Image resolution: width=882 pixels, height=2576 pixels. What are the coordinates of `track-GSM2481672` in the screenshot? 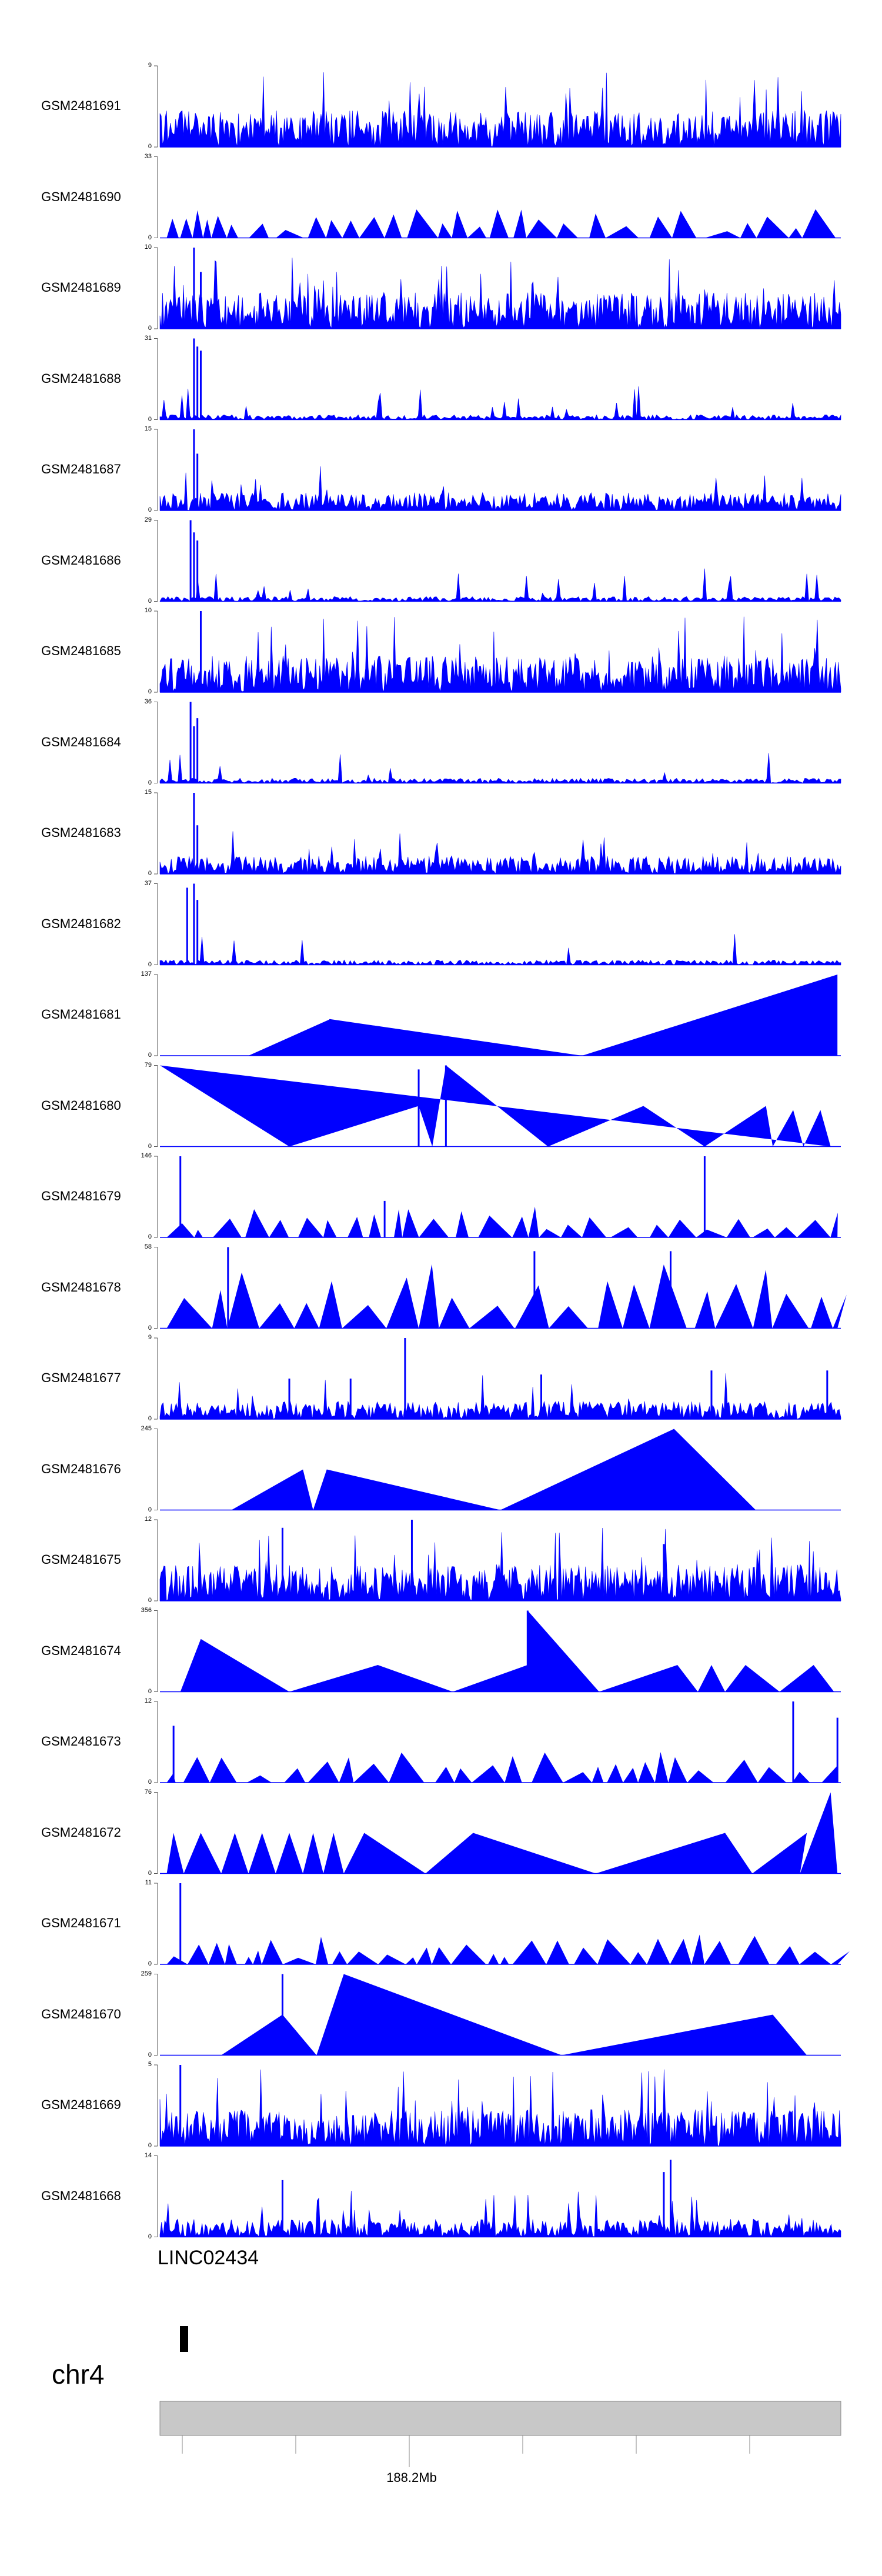 It's located at (497, 1833).